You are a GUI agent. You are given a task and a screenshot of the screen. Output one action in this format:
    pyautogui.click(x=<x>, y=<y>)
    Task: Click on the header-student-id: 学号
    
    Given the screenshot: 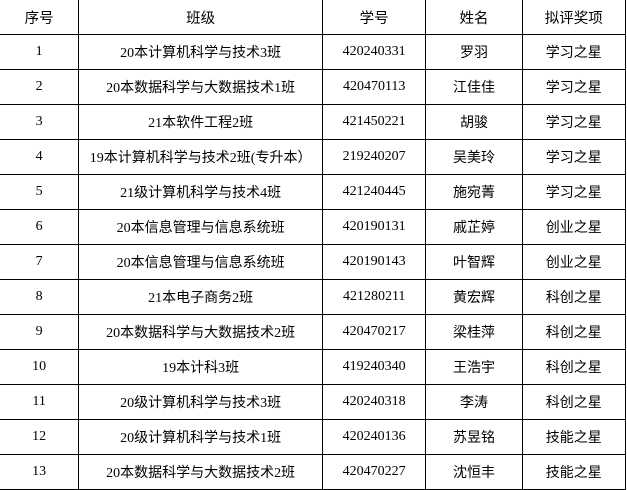 What is the action you would take?
    pyautogui.click(x=374, y=17)
    